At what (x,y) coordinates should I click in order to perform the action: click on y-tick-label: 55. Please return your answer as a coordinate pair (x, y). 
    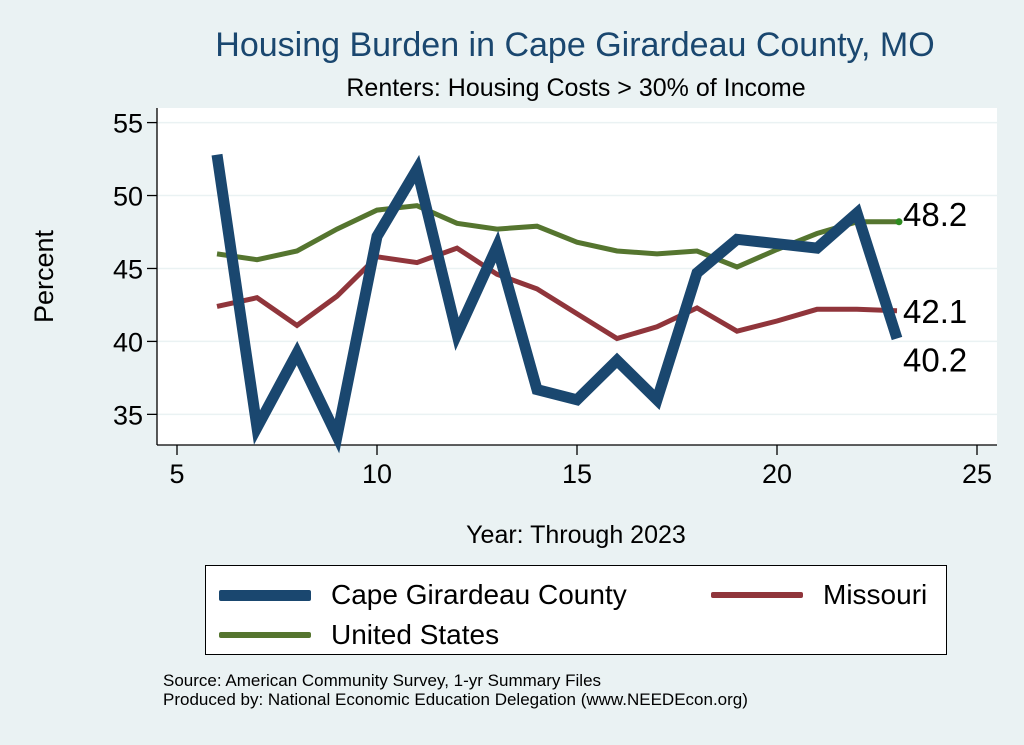
    Looking at the image, I should click on (128, 124).